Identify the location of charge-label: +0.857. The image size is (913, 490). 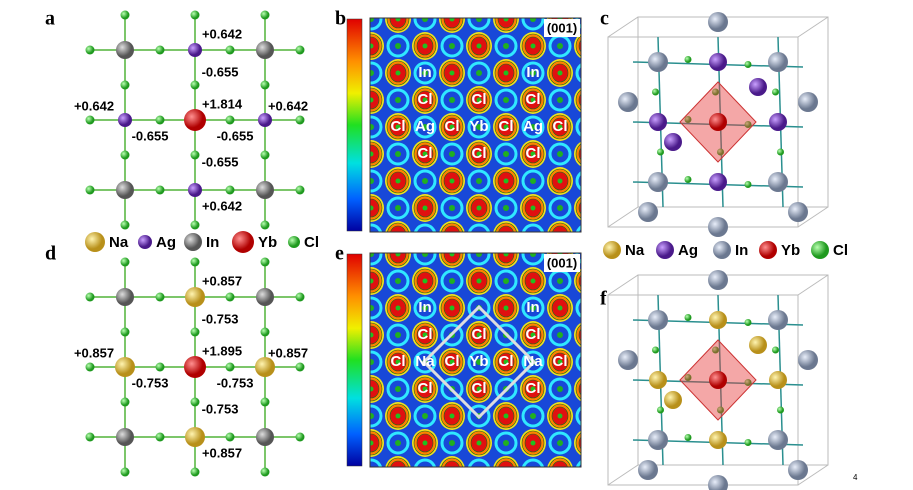
(222, 280).